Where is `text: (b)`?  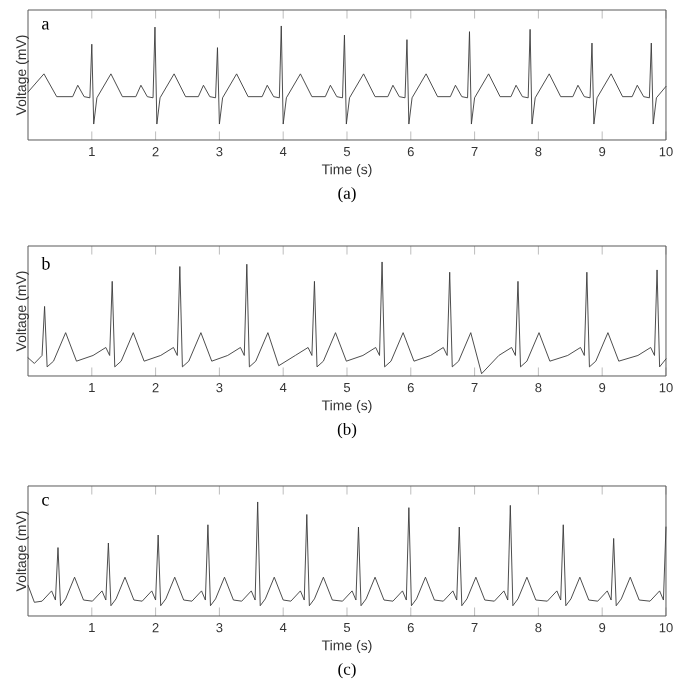
text: (b) is located at coordinates (347, 430).